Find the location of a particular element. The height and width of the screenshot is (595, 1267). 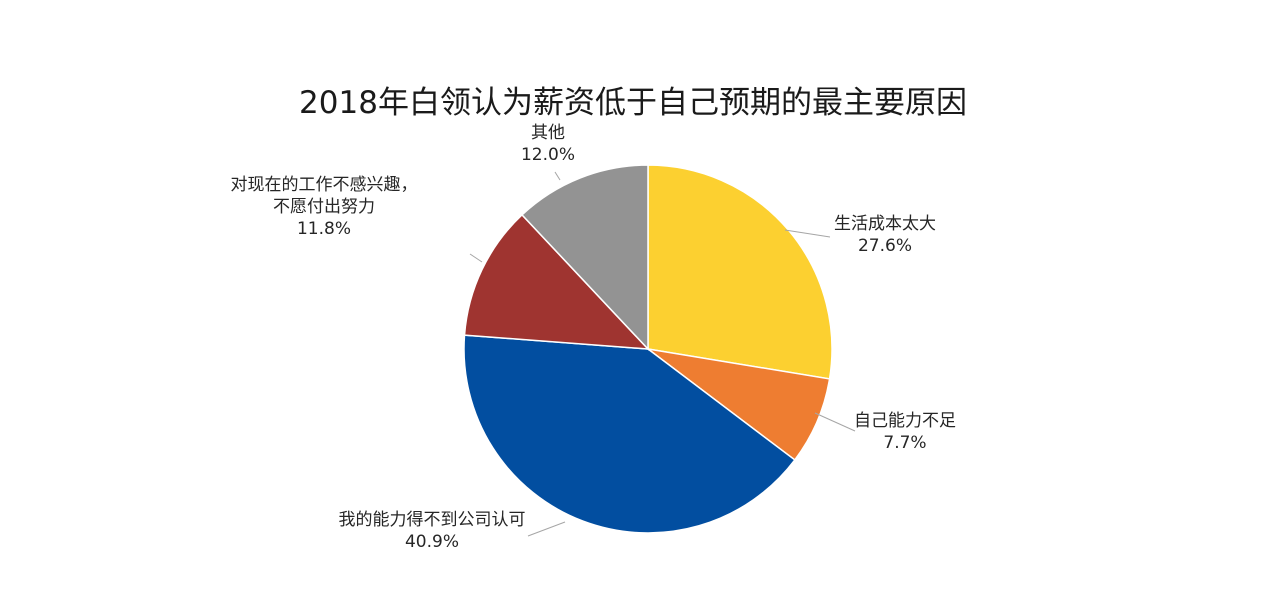

slice-value-3: 11.8% is located at coordinates (324, 229).